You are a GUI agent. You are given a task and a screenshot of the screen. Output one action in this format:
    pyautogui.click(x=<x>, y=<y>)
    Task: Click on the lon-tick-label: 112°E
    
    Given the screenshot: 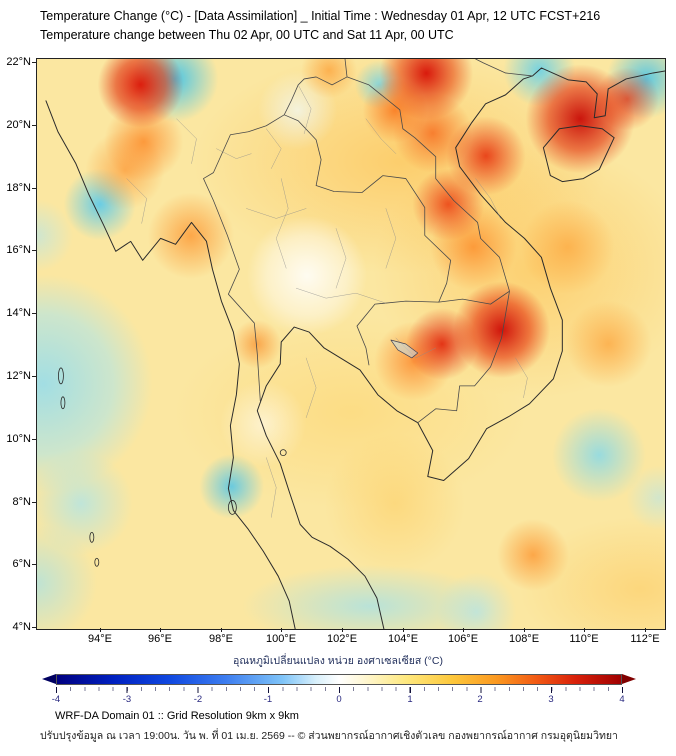 What is the action you would take?
    pyautogui.click(x=645, y=637)
    